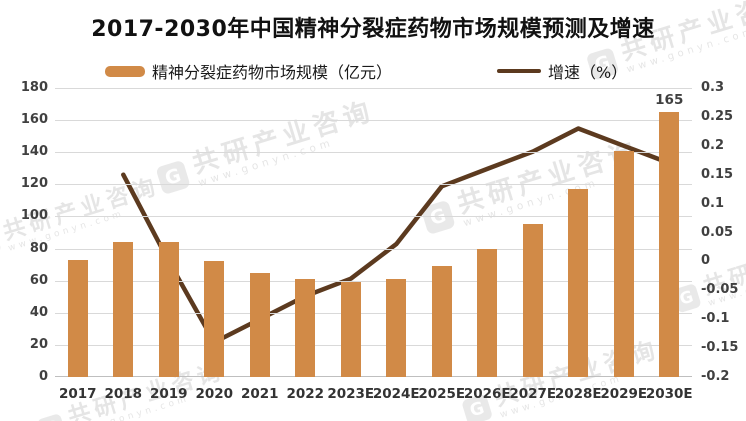  Describe the element at coordinates (713, 87) in the screenshot. I see `right-axis-tick-0.3: 0.3` at that location.